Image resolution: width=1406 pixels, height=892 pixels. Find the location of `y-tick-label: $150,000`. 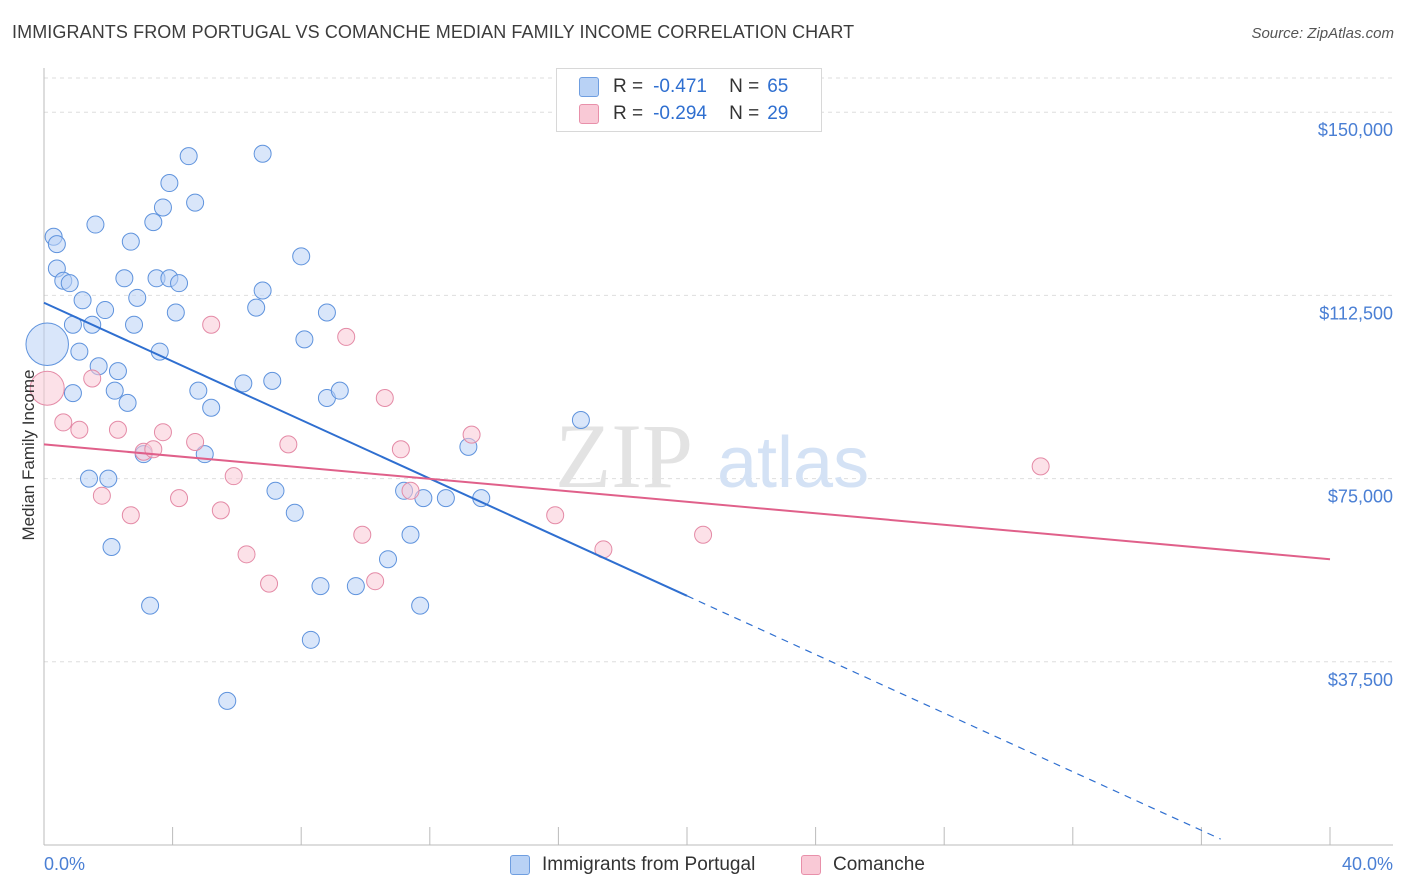

y-tick-label: $150,000 is located at coordinates (1355, 130).